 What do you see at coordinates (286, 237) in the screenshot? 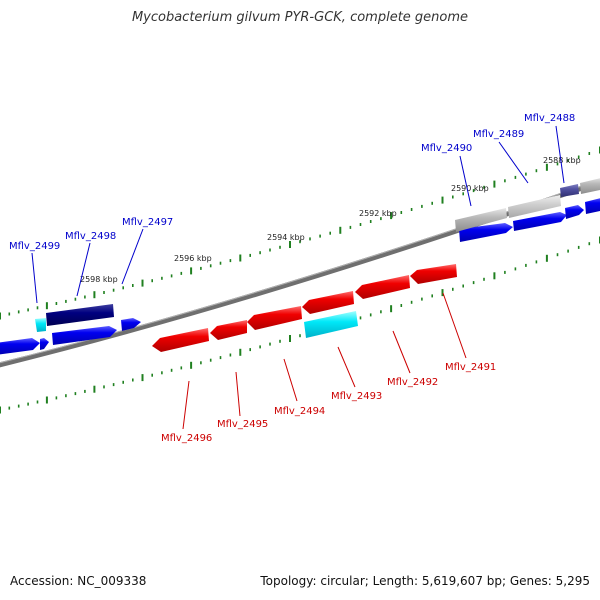
I see `scale-label-2594: 2594 kbp` at bounding box center [286, 237].